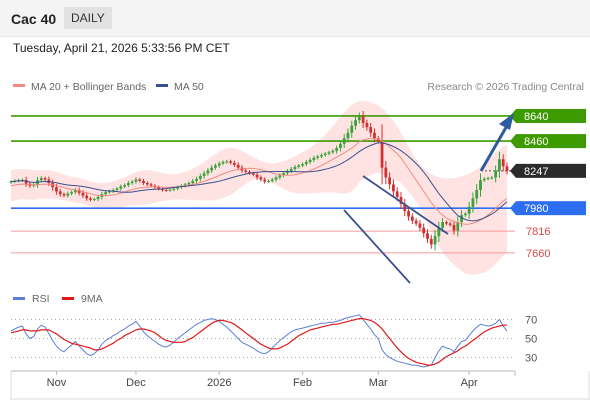  I want to click on header-bar: Cac 40 DAILY, so click(295, 18).